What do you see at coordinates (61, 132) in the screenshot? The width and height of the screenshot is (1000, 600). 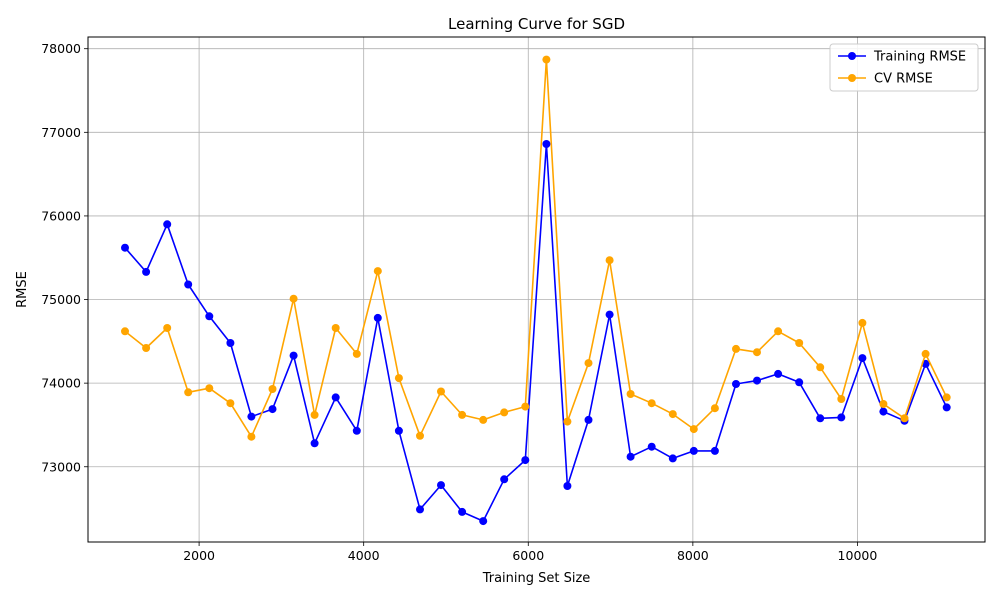 I see `y-tick-label: 77000` at bounding box center [61, 132].